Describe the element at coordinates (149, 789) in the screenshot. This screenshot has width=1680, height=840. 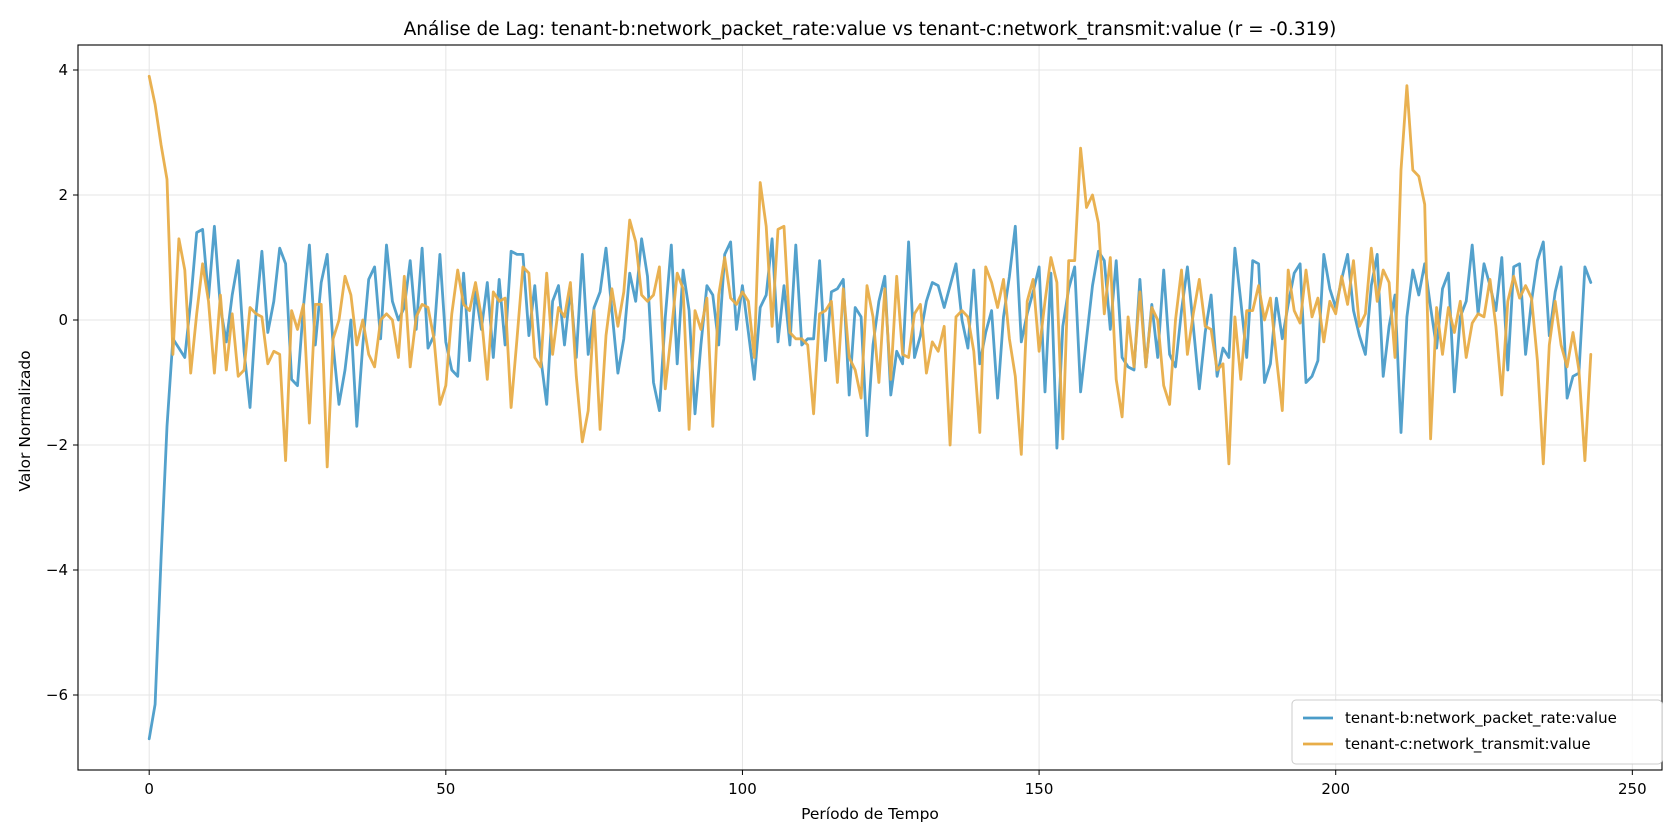
I see `x-tick-label: 0` at that location.